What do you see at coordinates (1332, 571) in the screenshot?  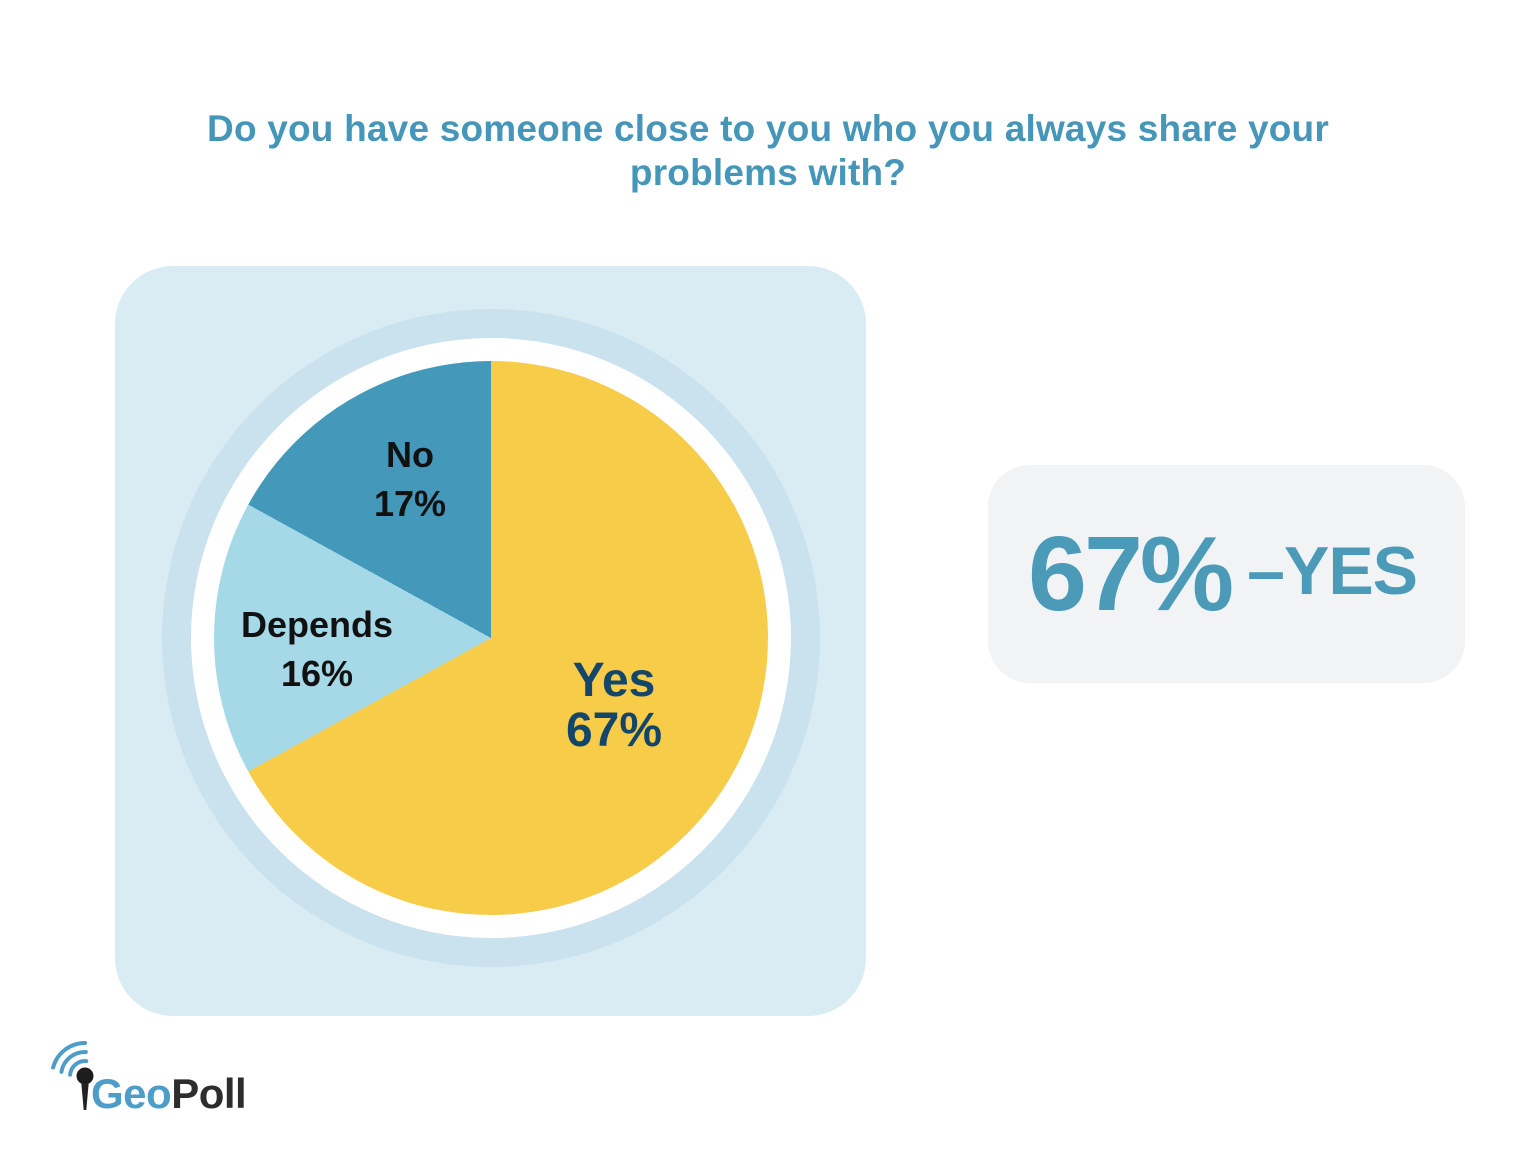 I see `highlight-label: –YES` at bounding box center [1332, 571].